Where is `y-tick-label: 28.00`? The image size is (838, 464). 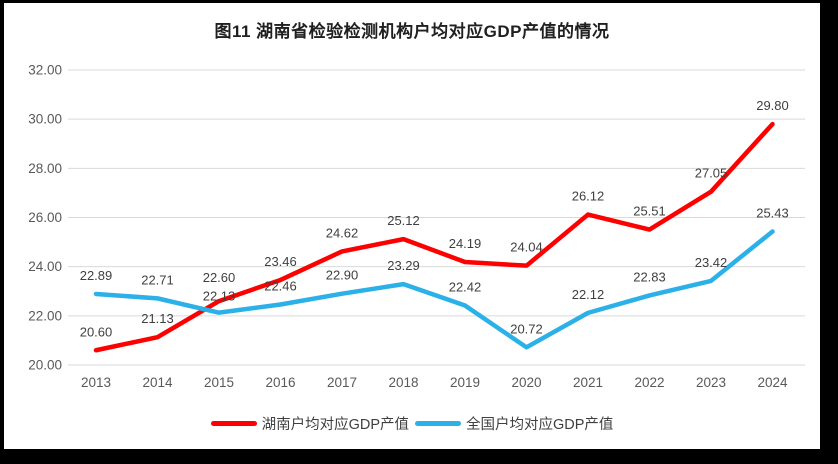 y-tick-label: 28.00 is located at coordinates (45, 168).